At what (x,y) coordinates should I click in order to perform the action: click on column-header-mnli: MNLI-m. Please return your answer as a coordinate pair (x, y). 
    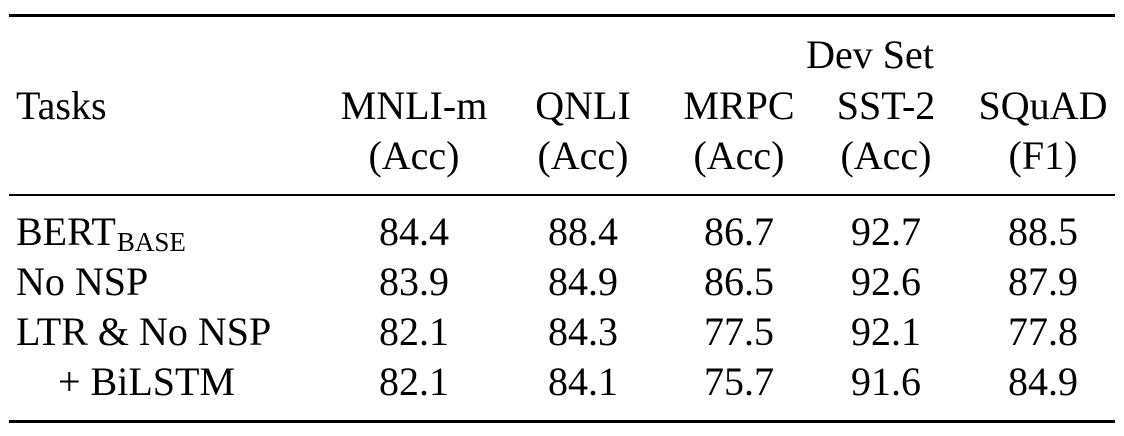
    Looking at the image, I should click on (414, 105).